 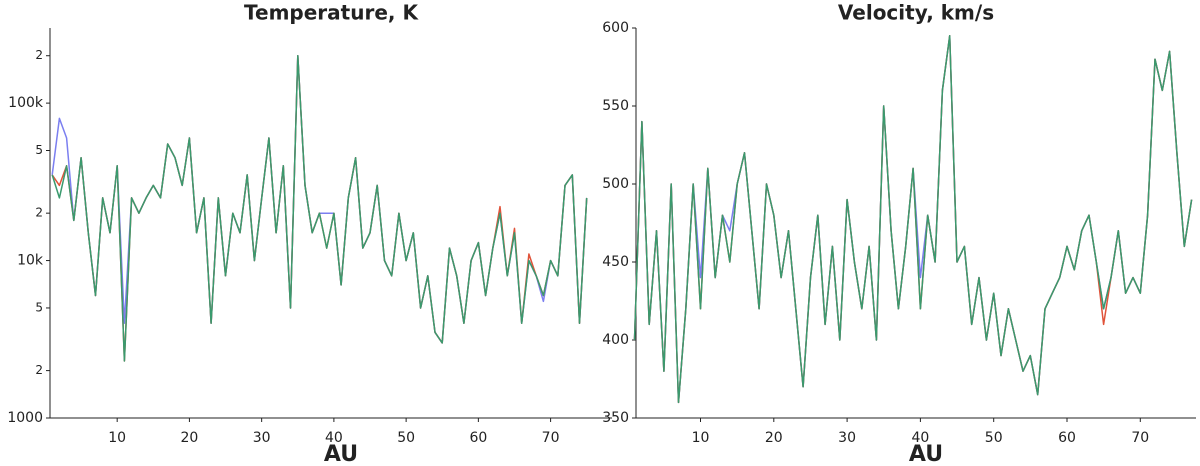 What do you see at coordinates (25, 418) in the screenshot?
I see `y-tick-label: 1000` at bounding box center [25, 418].